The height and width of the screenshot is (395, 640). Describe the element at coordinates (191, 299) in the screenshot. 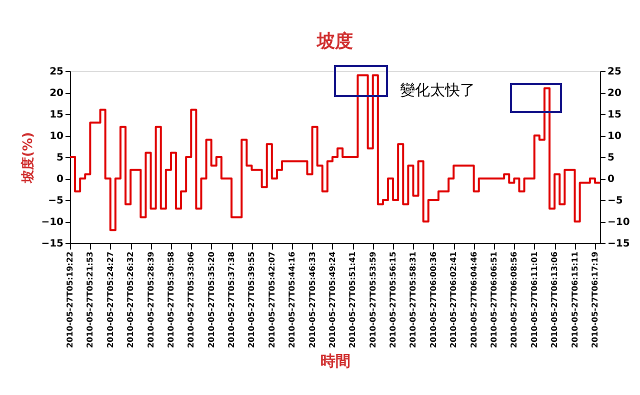

I see `x-tick-label: 2010-05-27T05:33:06` at that location.